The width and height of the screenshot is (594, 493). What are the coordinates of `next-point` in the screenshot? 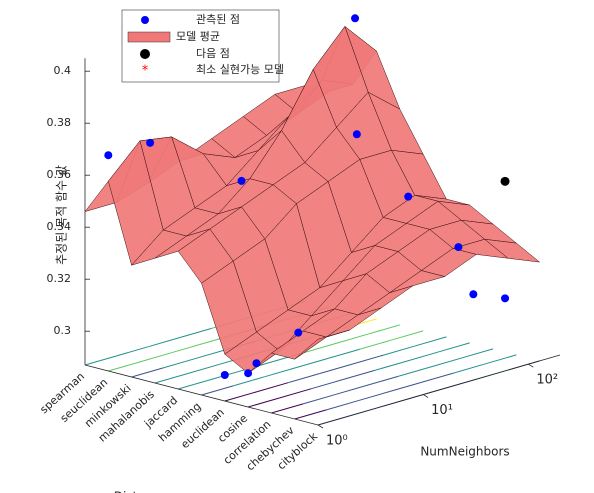 It's located at (505, 181).